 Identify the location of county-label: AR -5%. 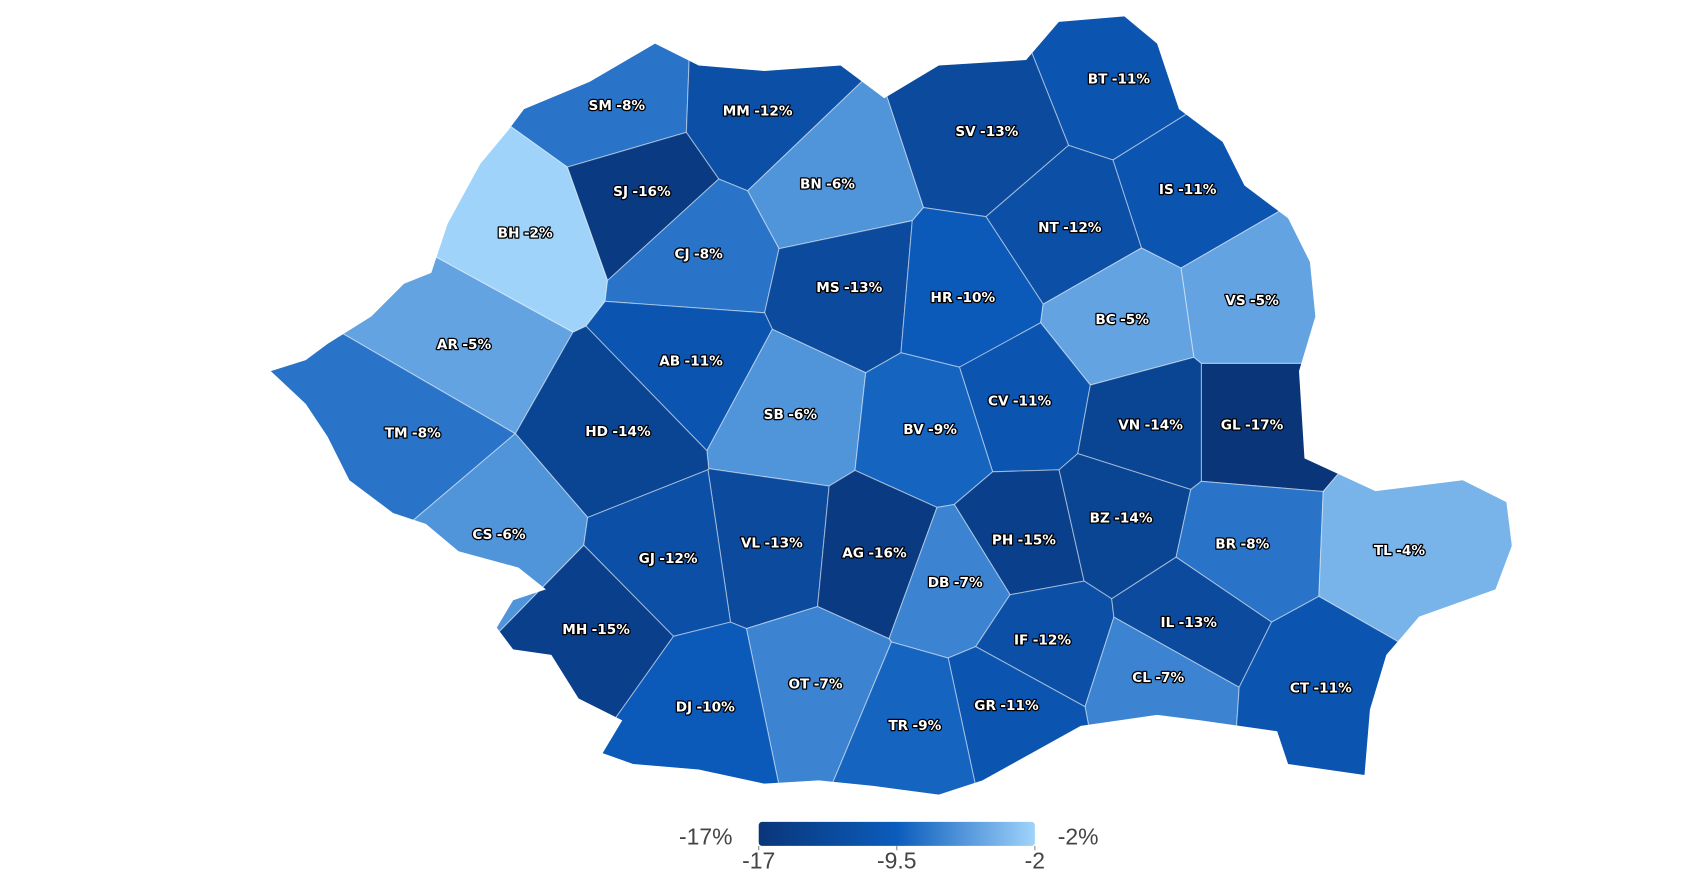
(464, 345).